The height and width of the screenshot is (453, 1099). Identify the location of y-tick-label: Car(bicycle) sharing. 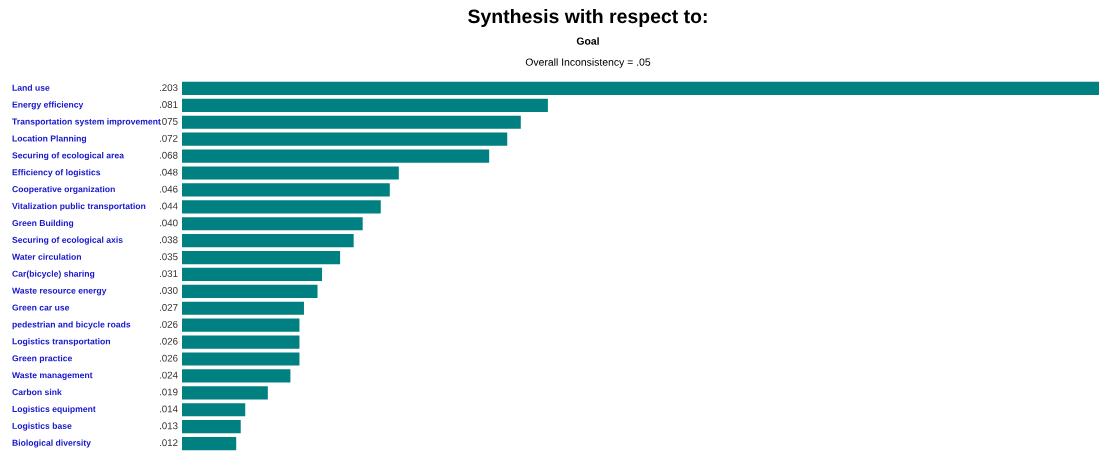
(53, 274).